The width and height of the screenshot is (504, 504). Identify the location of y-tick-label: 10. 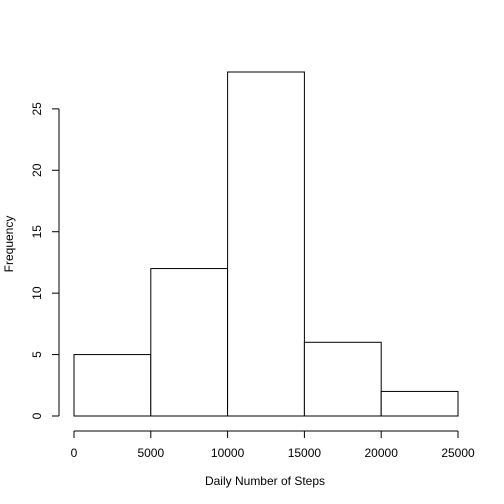
(37, 293).